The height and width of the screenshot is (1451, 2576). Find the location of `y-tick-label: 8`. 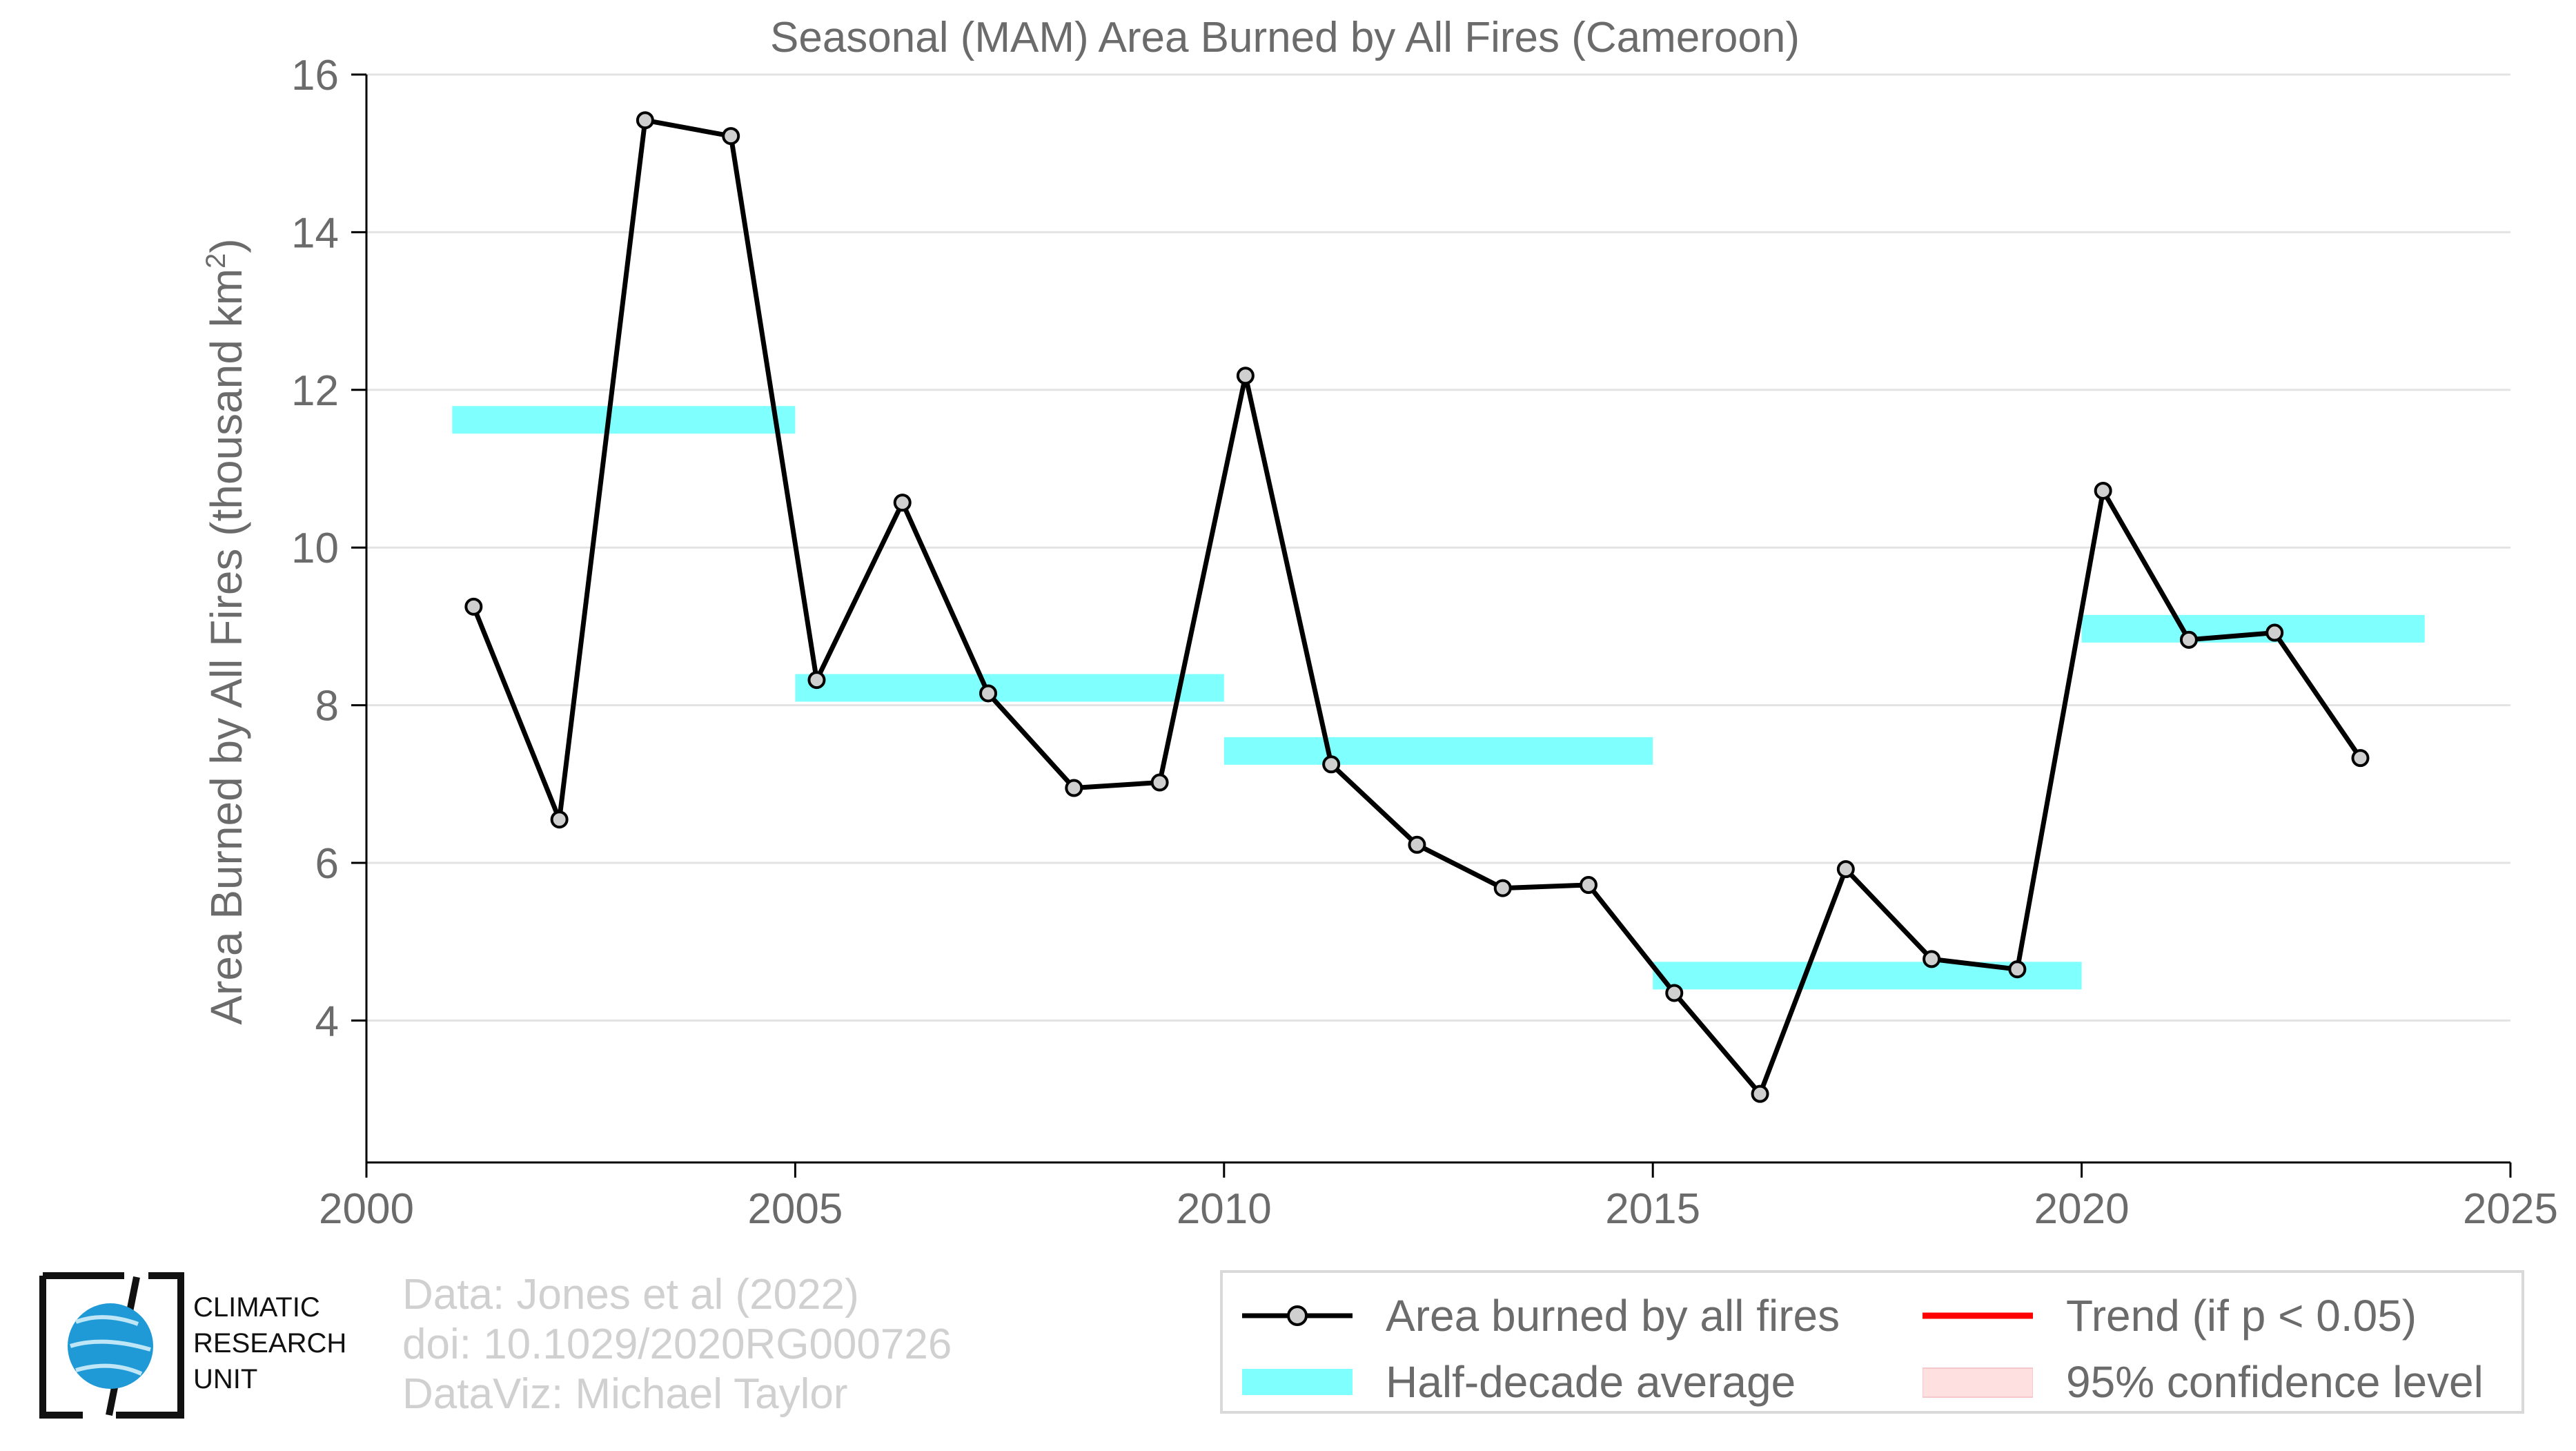

y-tick-label: 8 is located at coordinates (327, 706).